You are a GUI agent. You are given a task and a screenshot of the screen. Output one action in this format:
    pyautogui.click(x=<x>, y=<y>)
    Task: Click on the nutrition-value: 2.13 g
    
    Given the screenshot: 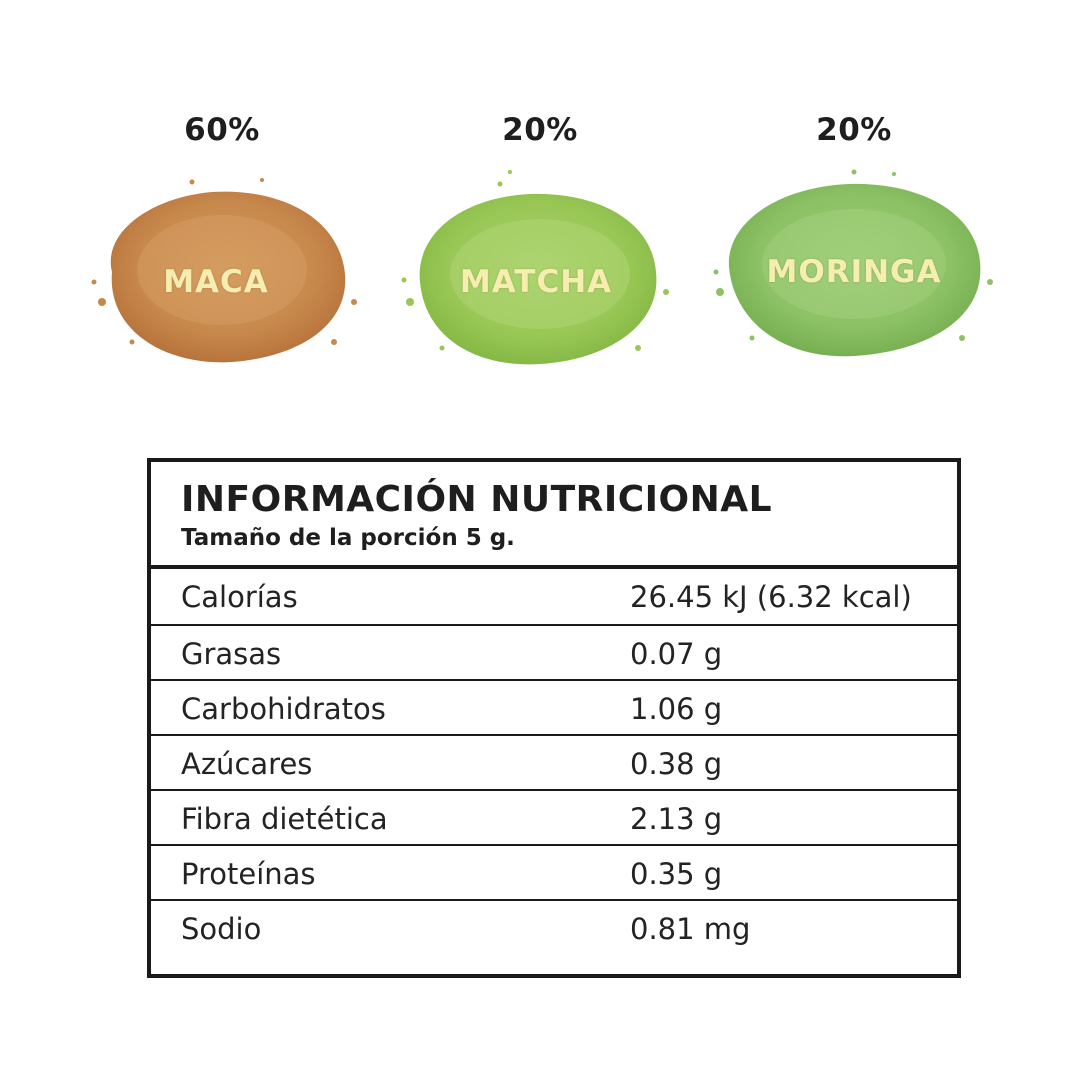 What is the action you would take?
    pyautogui.click(x=676, y=819)
    